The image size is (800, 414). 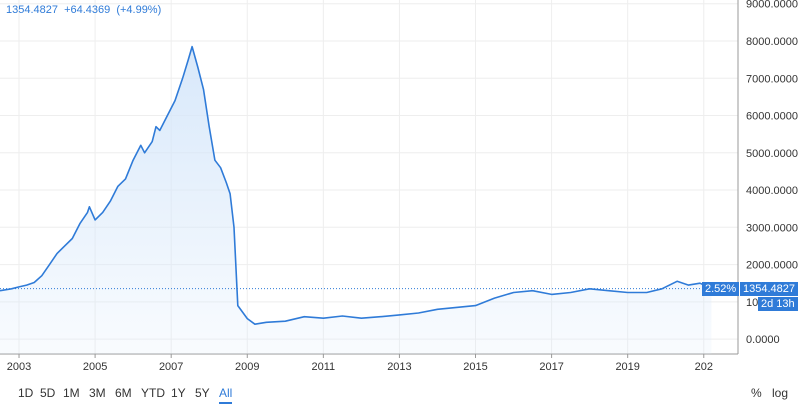 What do you see at coordinates (769, 288) in the screenshot?
I see `last-price-tag: 1354.4827` at bounding box center [769, 288].